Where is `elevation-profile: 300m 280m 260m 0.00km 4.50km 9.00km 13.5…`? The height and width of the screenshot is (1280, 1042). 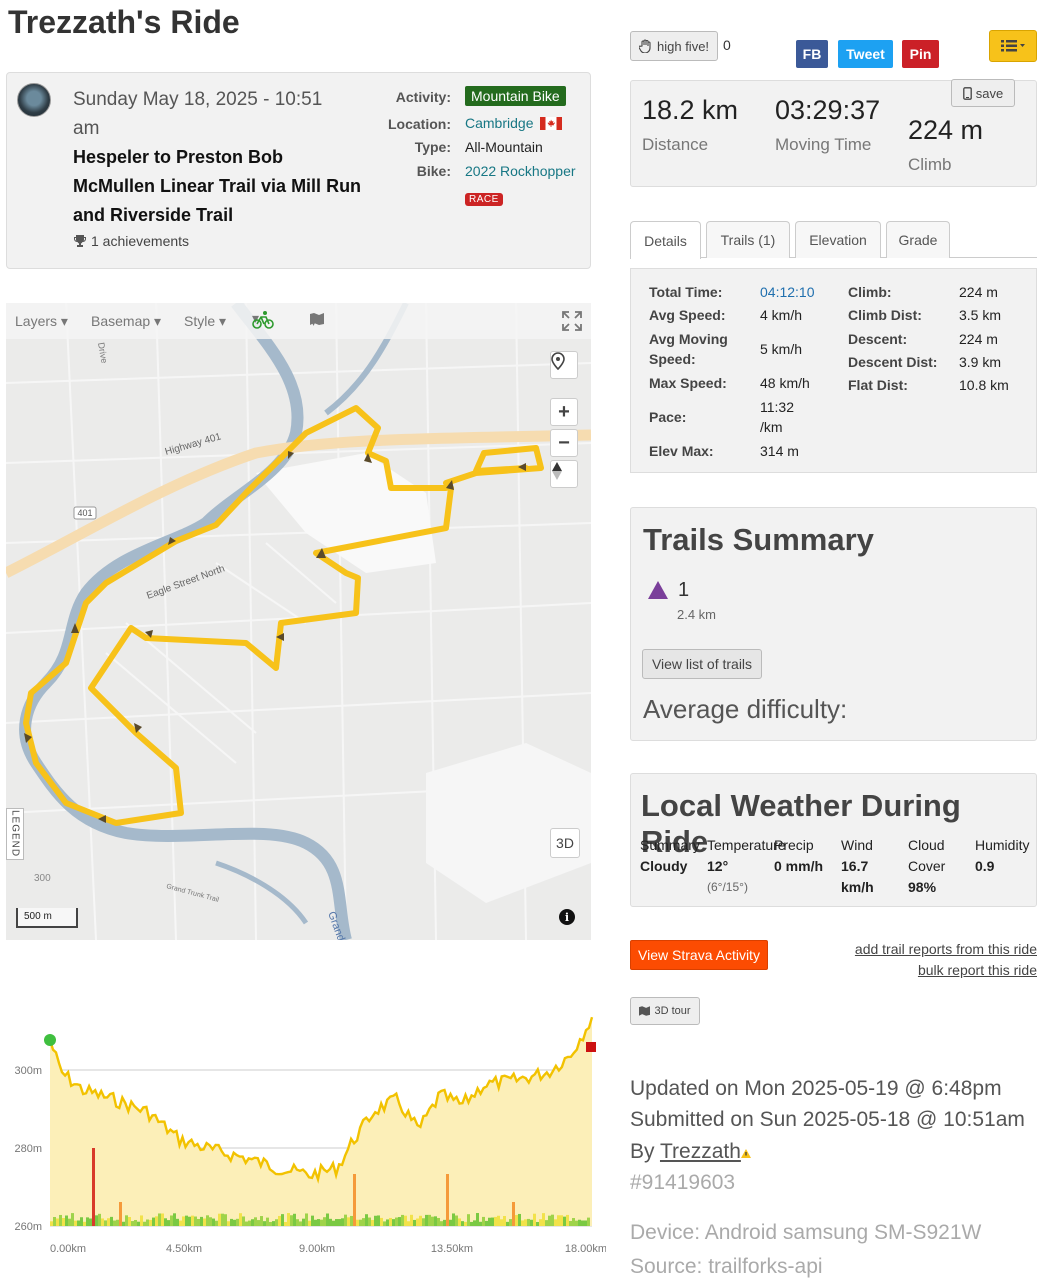
elevation-profile: 300m 280m 260m 0.00km 4.50km 9.00km 13.5… is located at coordinates (306, 1137).